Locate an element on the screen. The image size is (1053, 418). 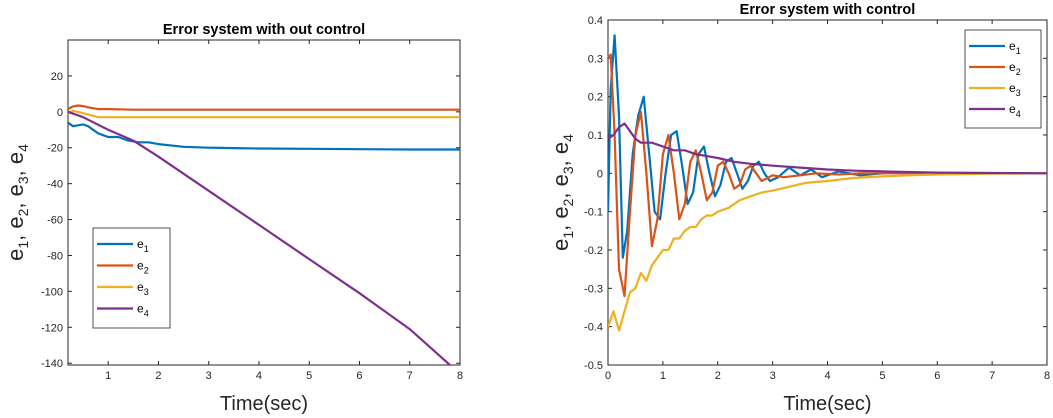
y-tick-label: -0.5 is located at coordinates (593, 366).